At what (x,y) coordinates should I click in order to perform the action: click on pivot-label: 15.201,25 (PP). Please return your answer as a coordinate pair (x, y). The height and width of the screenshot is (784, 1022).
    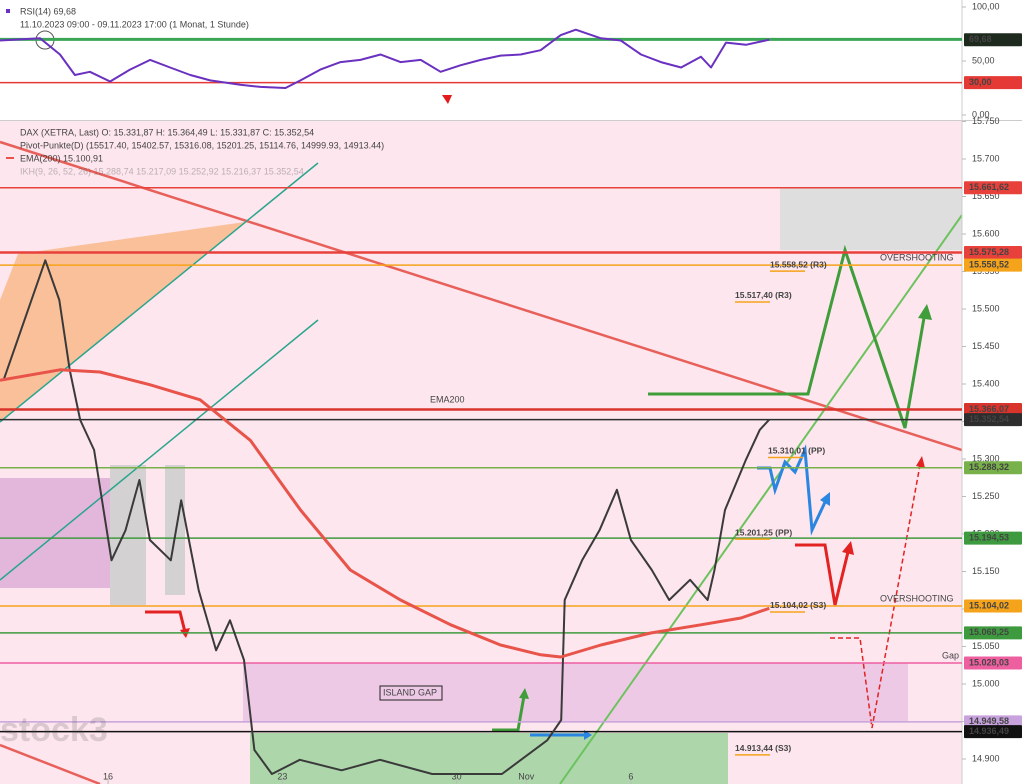
    Looking at the image, I should click on (763, 532).